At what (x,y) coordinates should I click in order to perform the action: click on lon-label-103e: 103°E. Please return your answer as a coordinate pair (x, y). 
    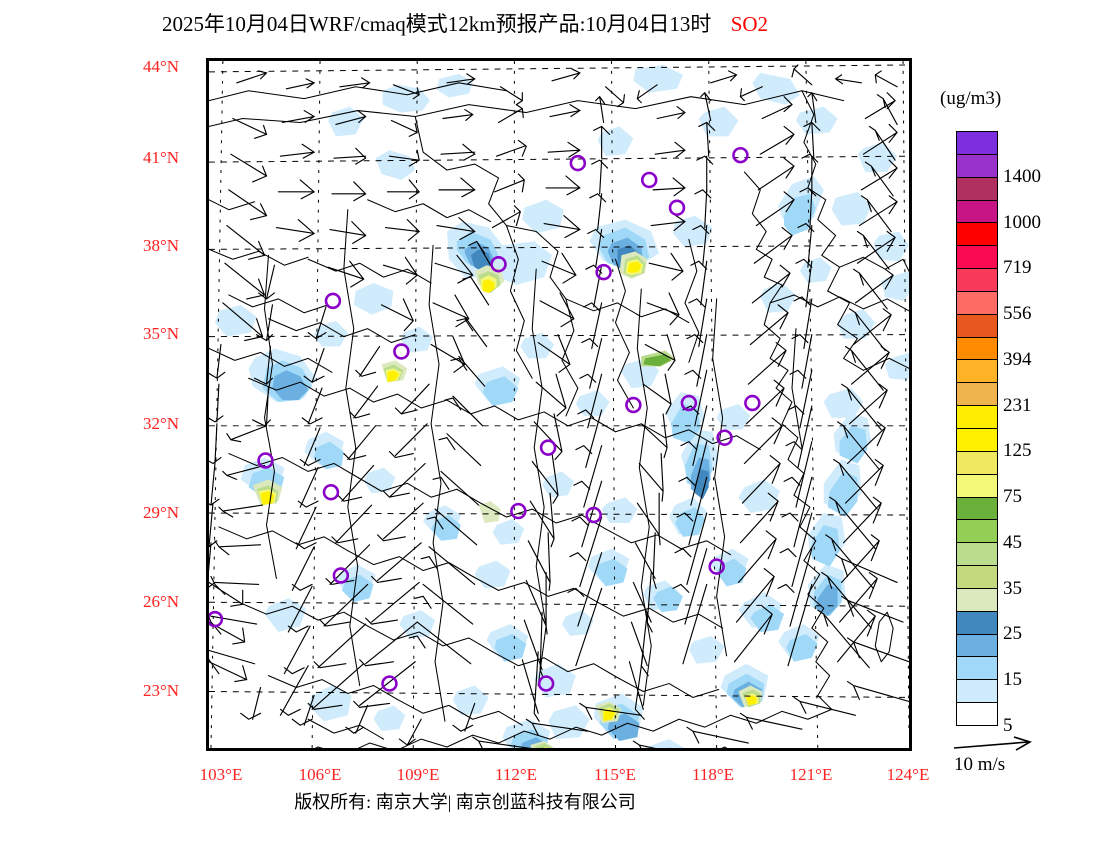
    Looking at the image, I should click on (221, 774).